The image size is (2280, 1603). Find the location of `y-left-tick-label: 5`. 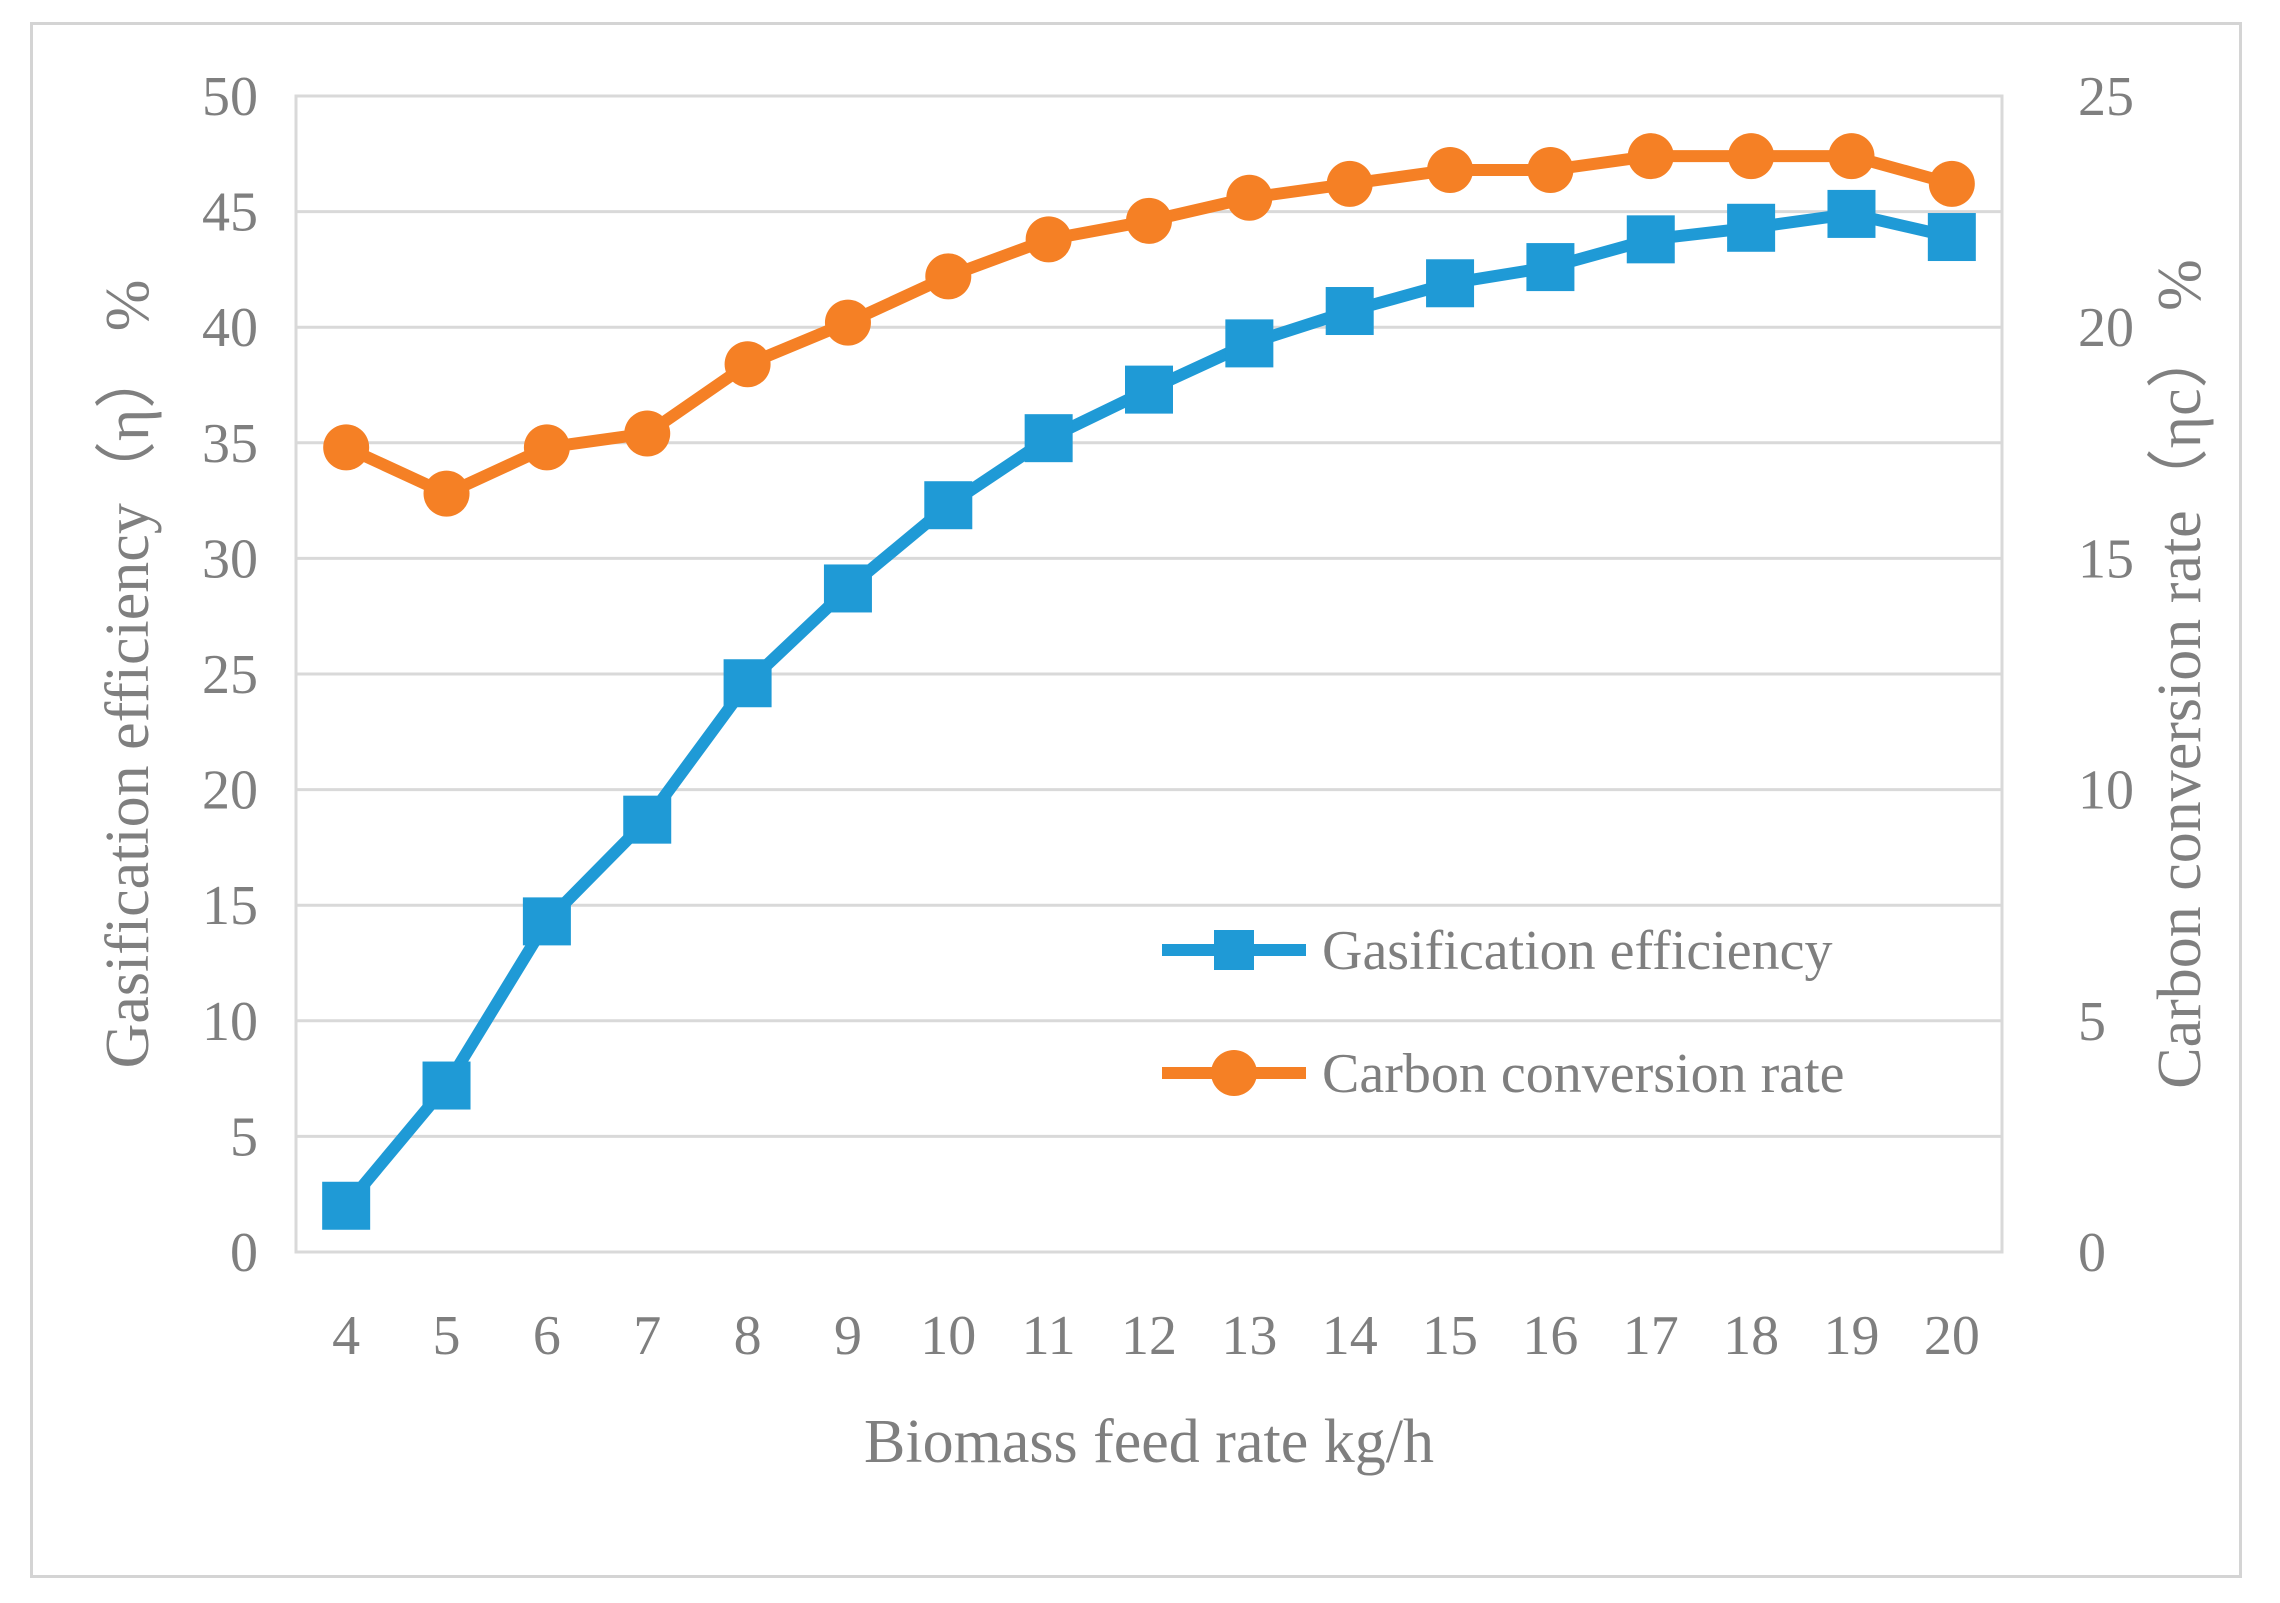

y-left-tick-label: 5 is located at coordinates (244, 1137).